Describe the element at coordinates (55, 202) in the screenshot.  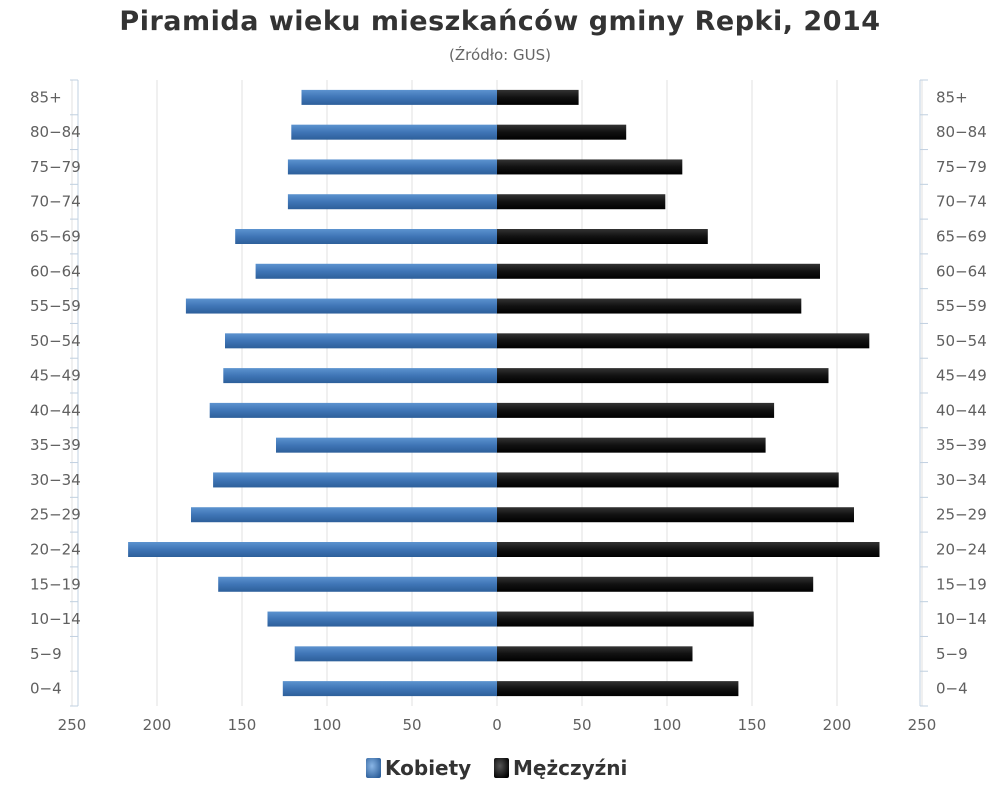
I see `category-label-left: 70−74` at that location.